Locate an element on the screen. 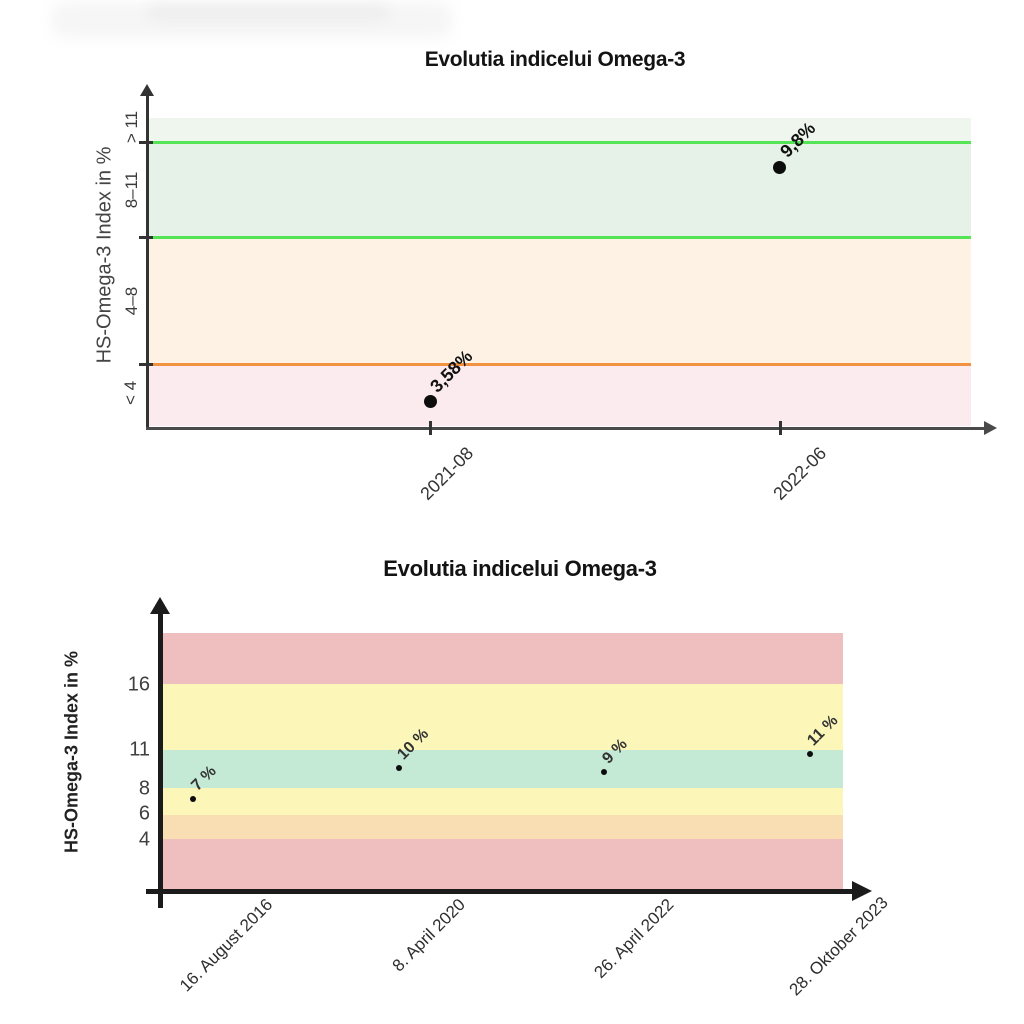  x-tick-label-2022: 26. April 2022 is located at coordinates (634, 938).